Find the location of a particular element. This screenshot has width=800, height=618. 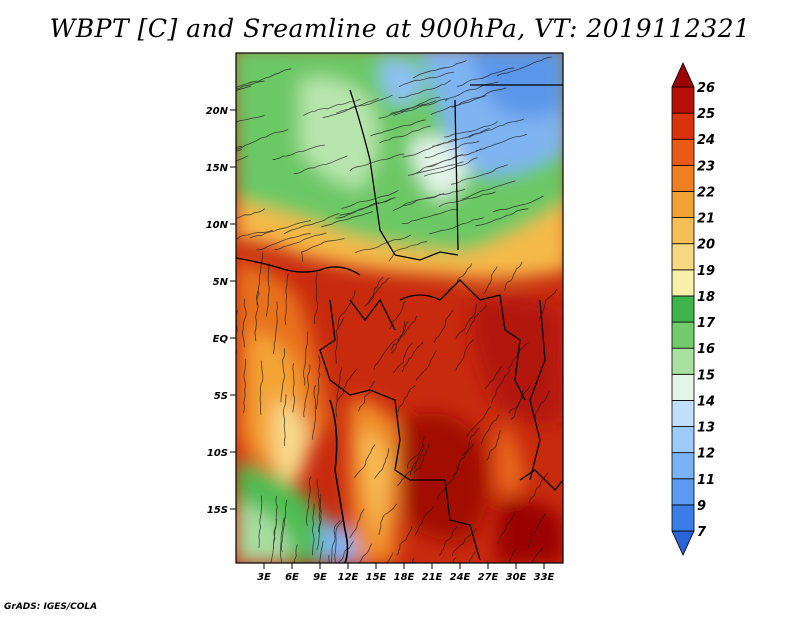

colorbar-level-label: 18 is located at coordinates (706, 297).